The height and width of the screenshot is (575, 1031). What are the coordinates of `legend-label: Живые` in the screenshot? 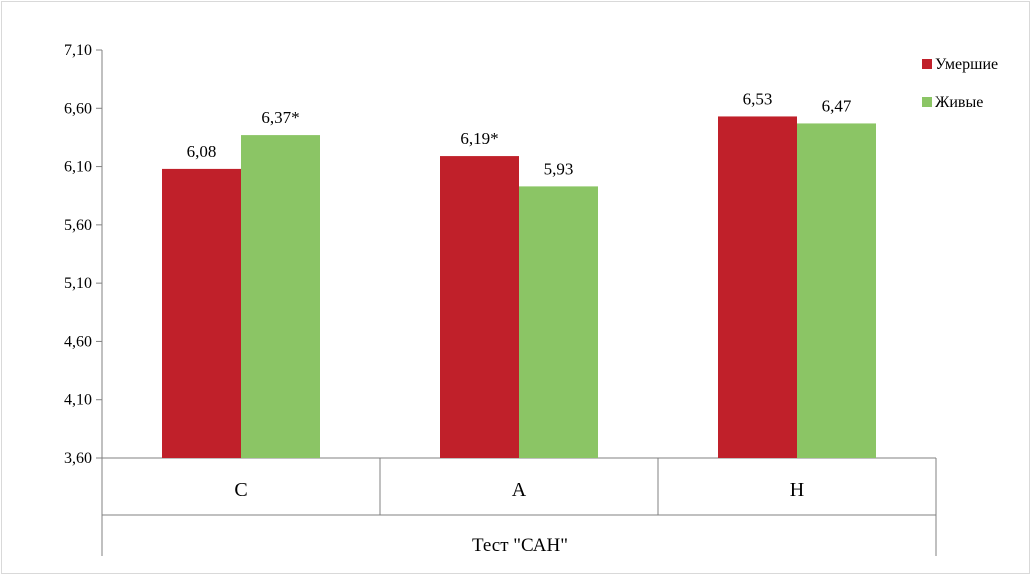 It's located at (959, 102).